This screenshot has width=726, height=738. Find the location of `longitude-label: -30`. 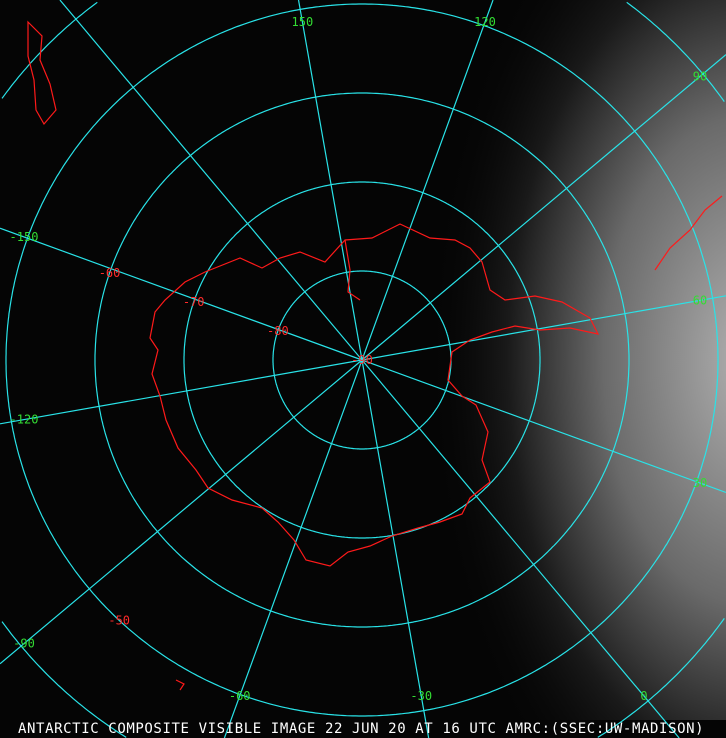

longitude-label: -30 is located at coordinates (421, 696).